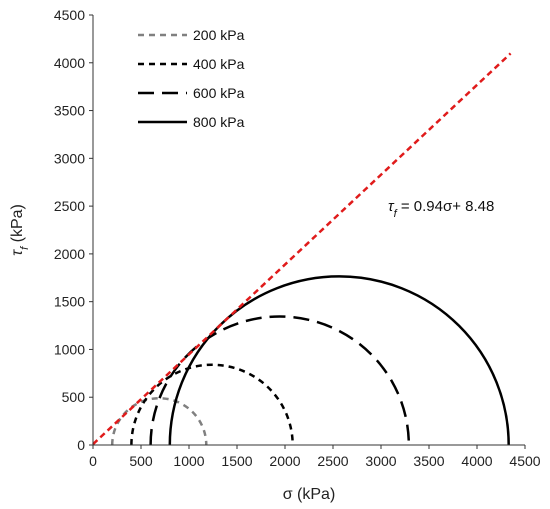 This screenshot has width=550, height=509. I want to click on y-axis-symbol: τ, so click(17, 252).